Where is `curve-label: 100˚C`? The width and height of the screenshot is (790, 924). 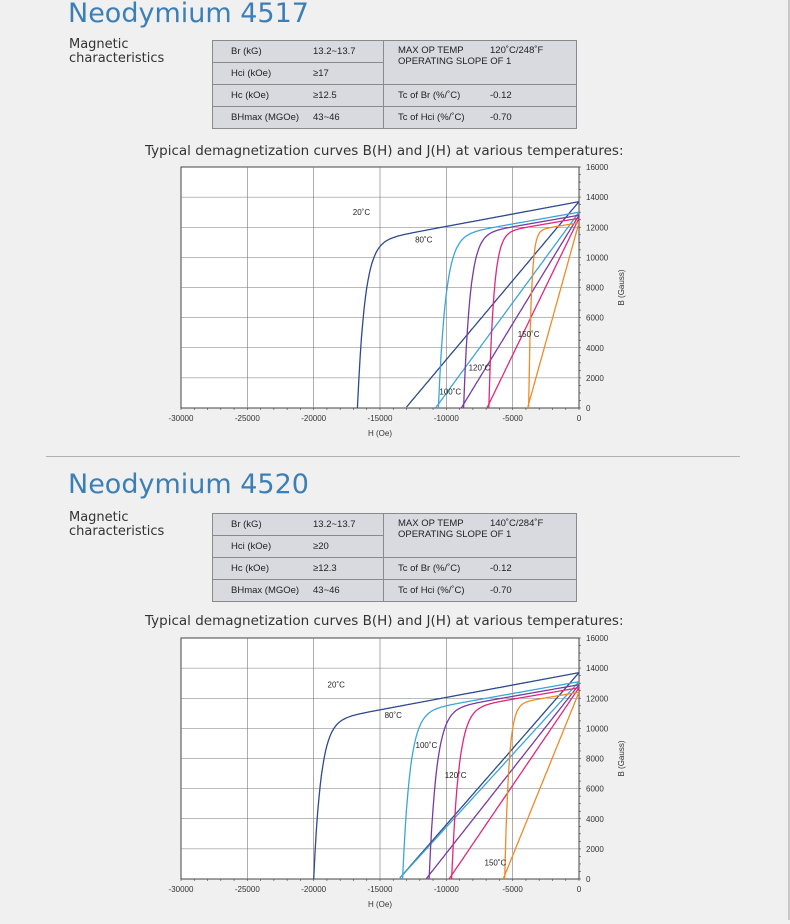
curve-label: 100˚C is located at coordinates (427, 745).